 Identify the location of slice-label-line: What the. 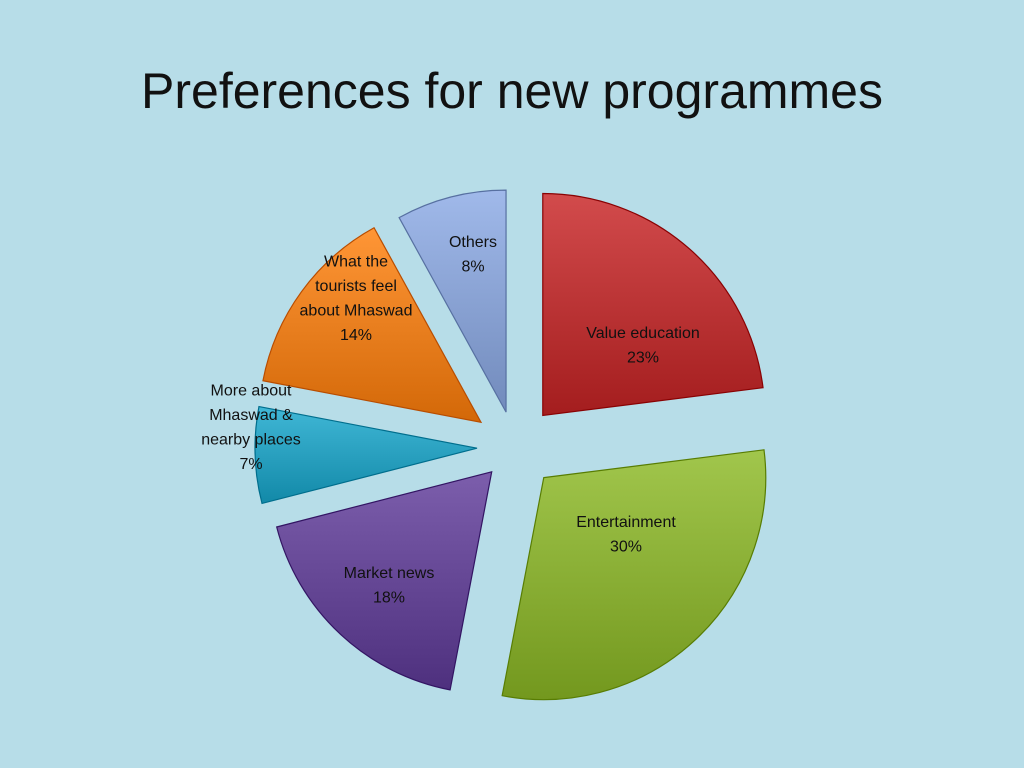
(356, 261).